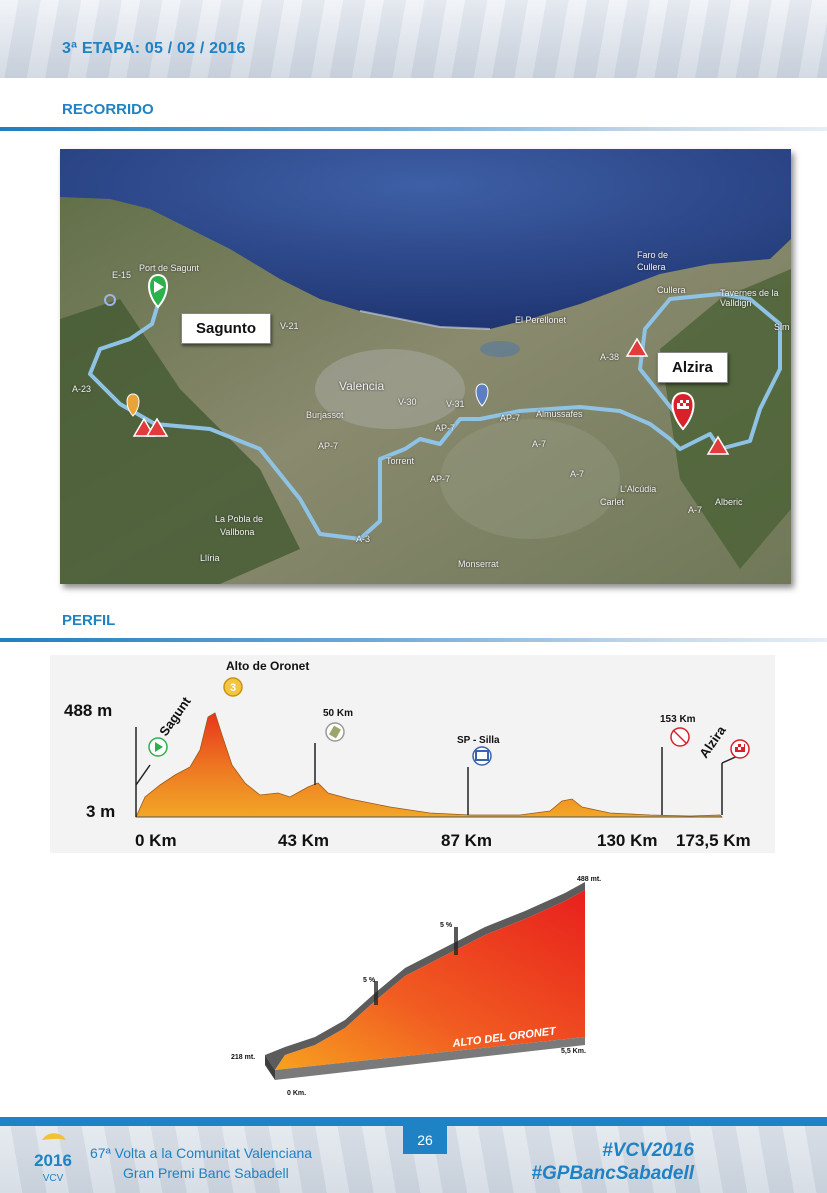 The width and height of the screenshot is (827, 1193). I want to click on grade2-label: 5 %, so click(446, 925).